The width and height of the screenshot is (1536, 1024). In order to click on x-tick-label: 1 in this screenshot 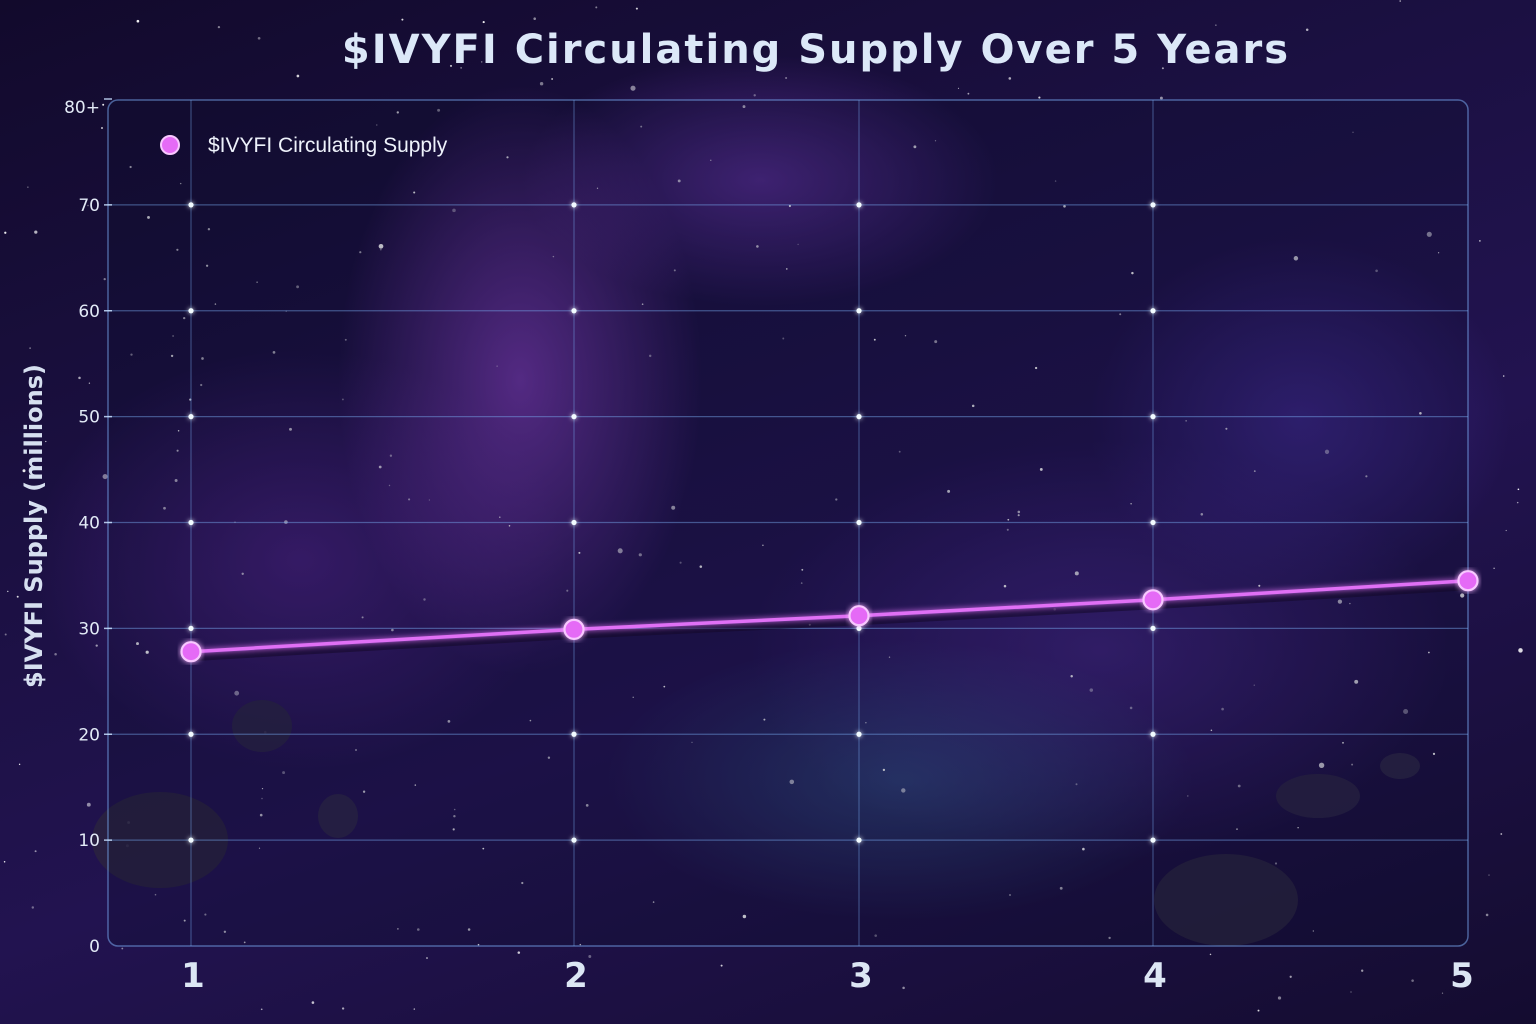, I will do `click(193, 976)`.